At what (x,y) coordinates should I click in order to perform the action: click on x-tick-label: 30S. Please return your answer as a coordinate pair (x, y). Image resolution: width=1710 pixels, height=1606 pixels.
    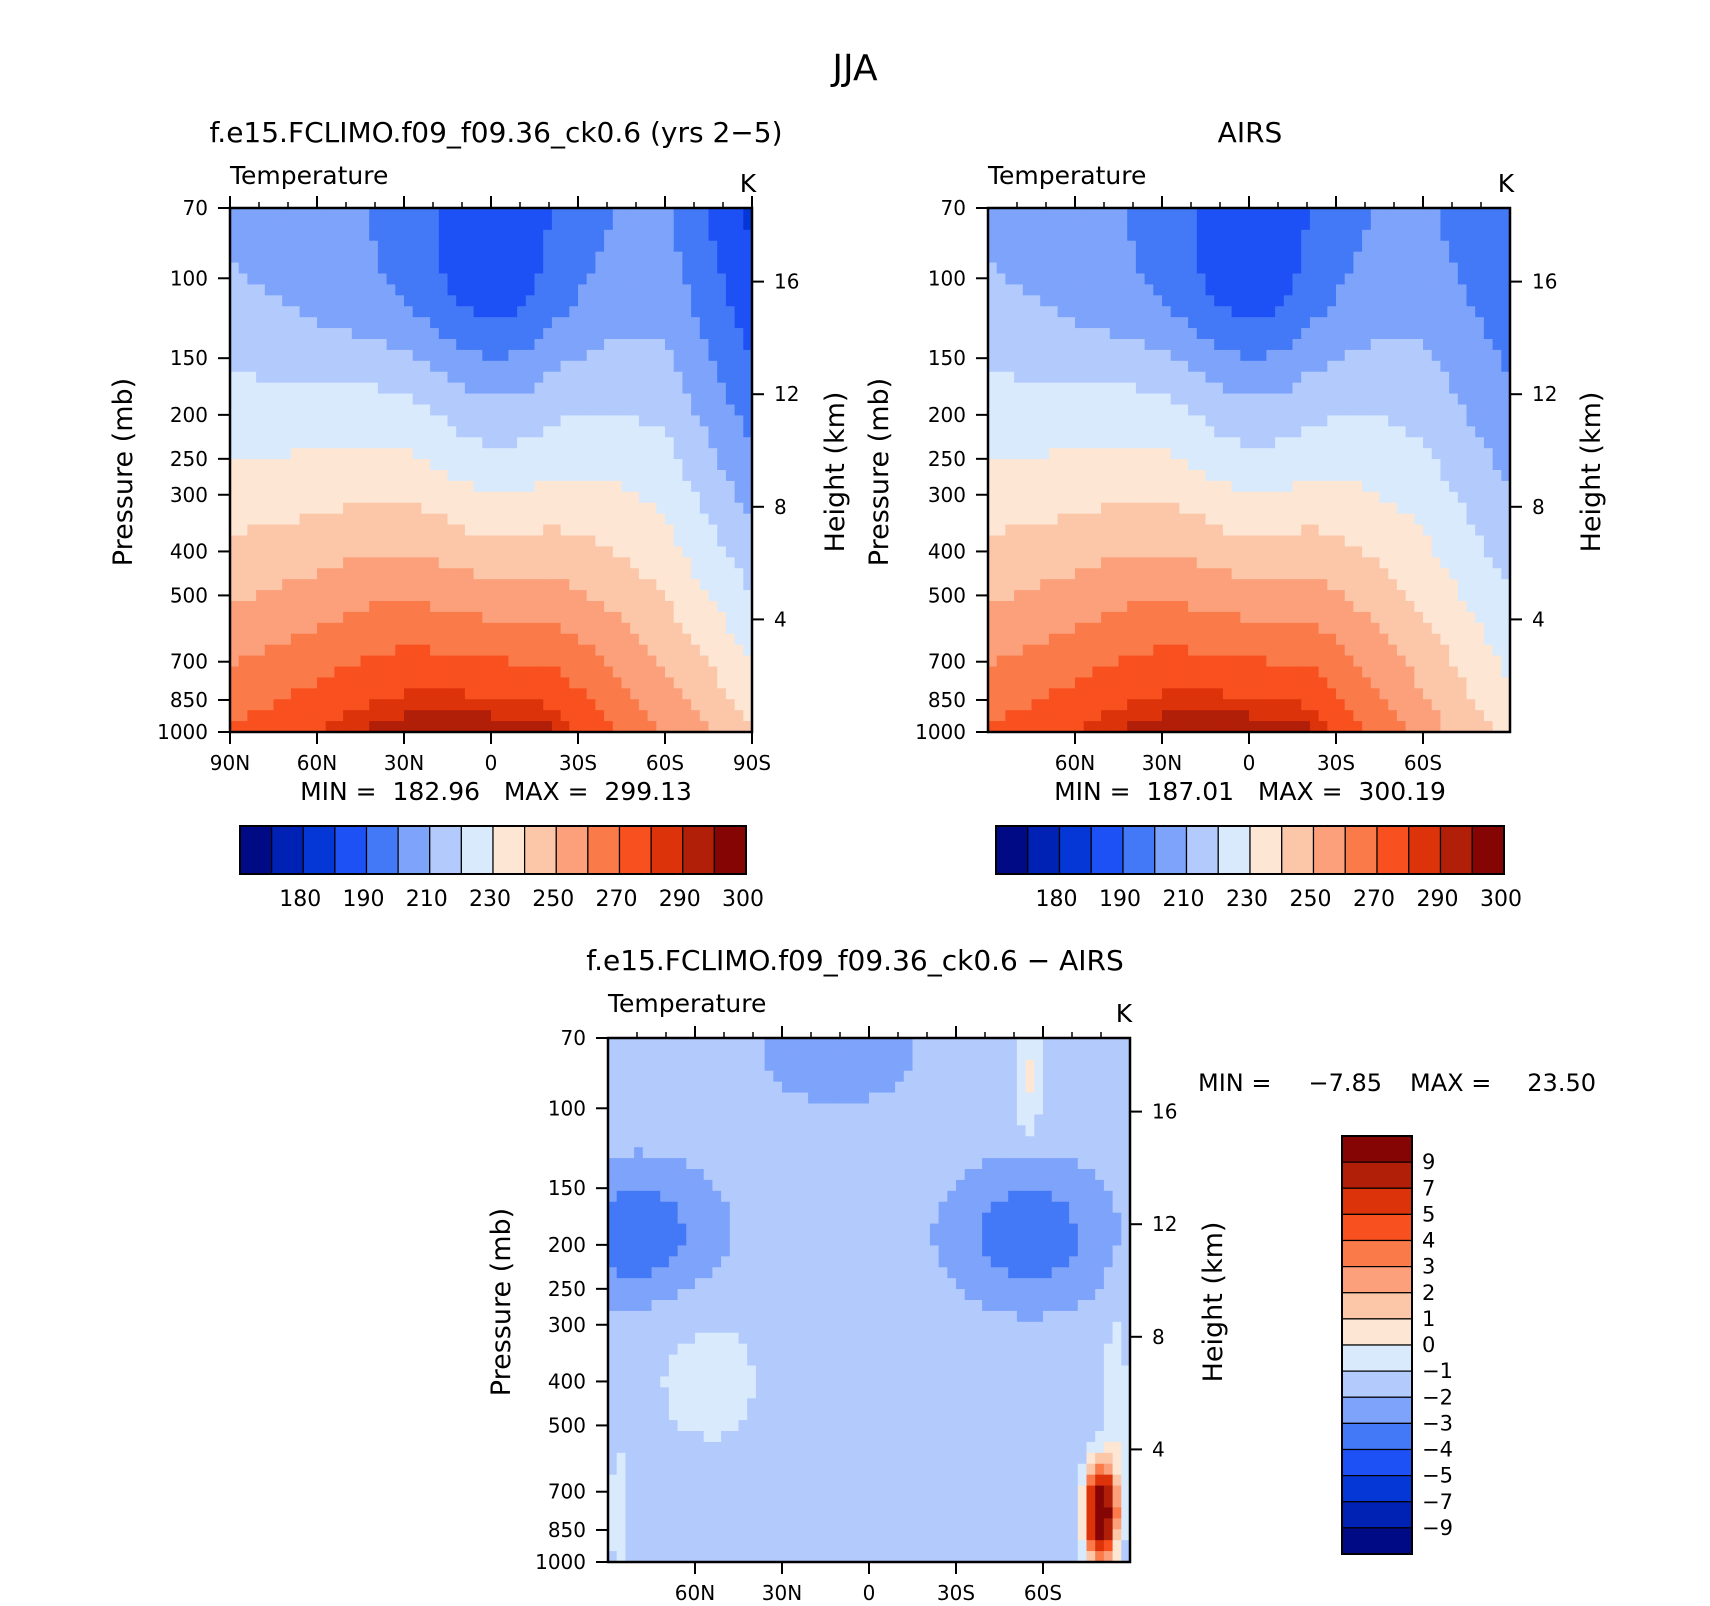
    Looking at the image, I should click on (578, 763).